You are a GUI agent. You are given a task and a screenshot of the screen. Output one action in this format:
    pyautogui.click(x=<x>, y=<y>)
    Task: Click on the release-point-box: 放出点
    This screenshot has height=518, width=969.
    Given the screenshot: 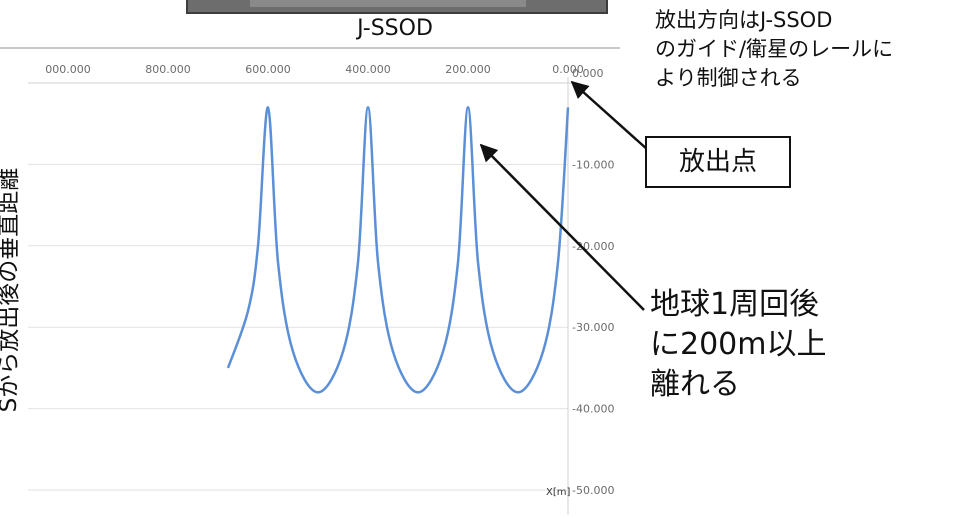 What is the action you would take?
    pyautogui.click(x=718, y=162)
    